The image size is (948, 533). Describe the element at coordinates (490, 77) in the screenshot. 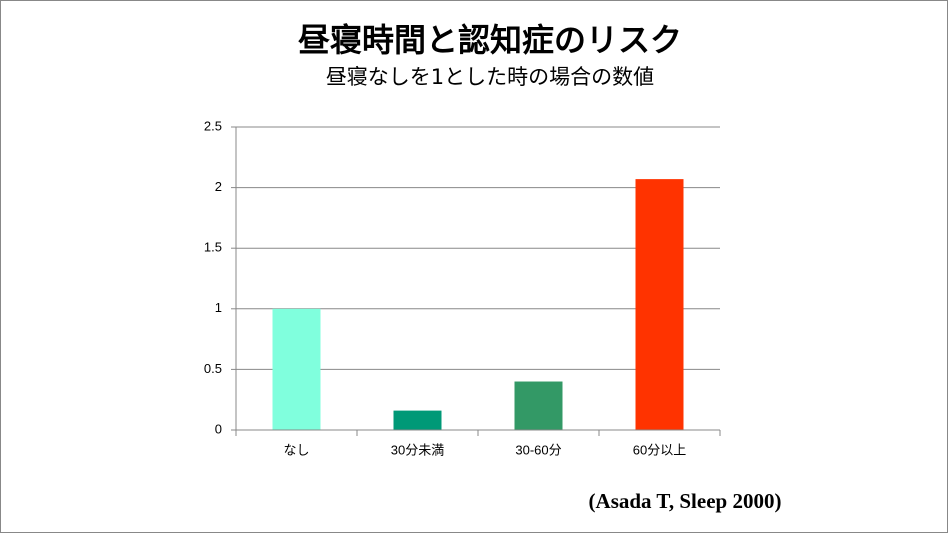

I see `chart-subtitle: 昼寝なしを1とした時の場合の数値` at that location.